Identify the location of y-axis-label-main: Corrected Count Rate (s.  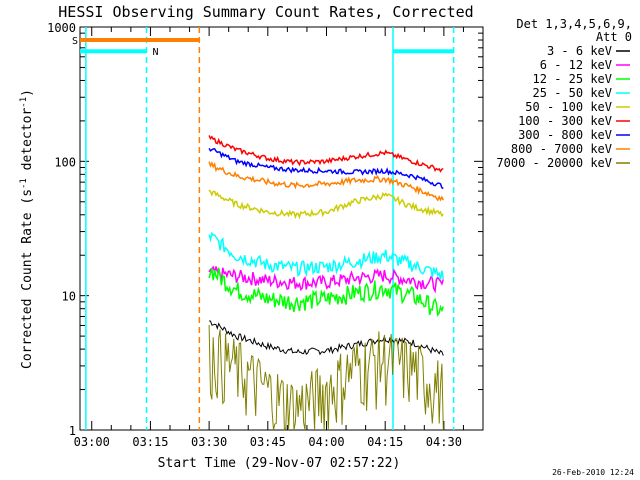
(27, 279).